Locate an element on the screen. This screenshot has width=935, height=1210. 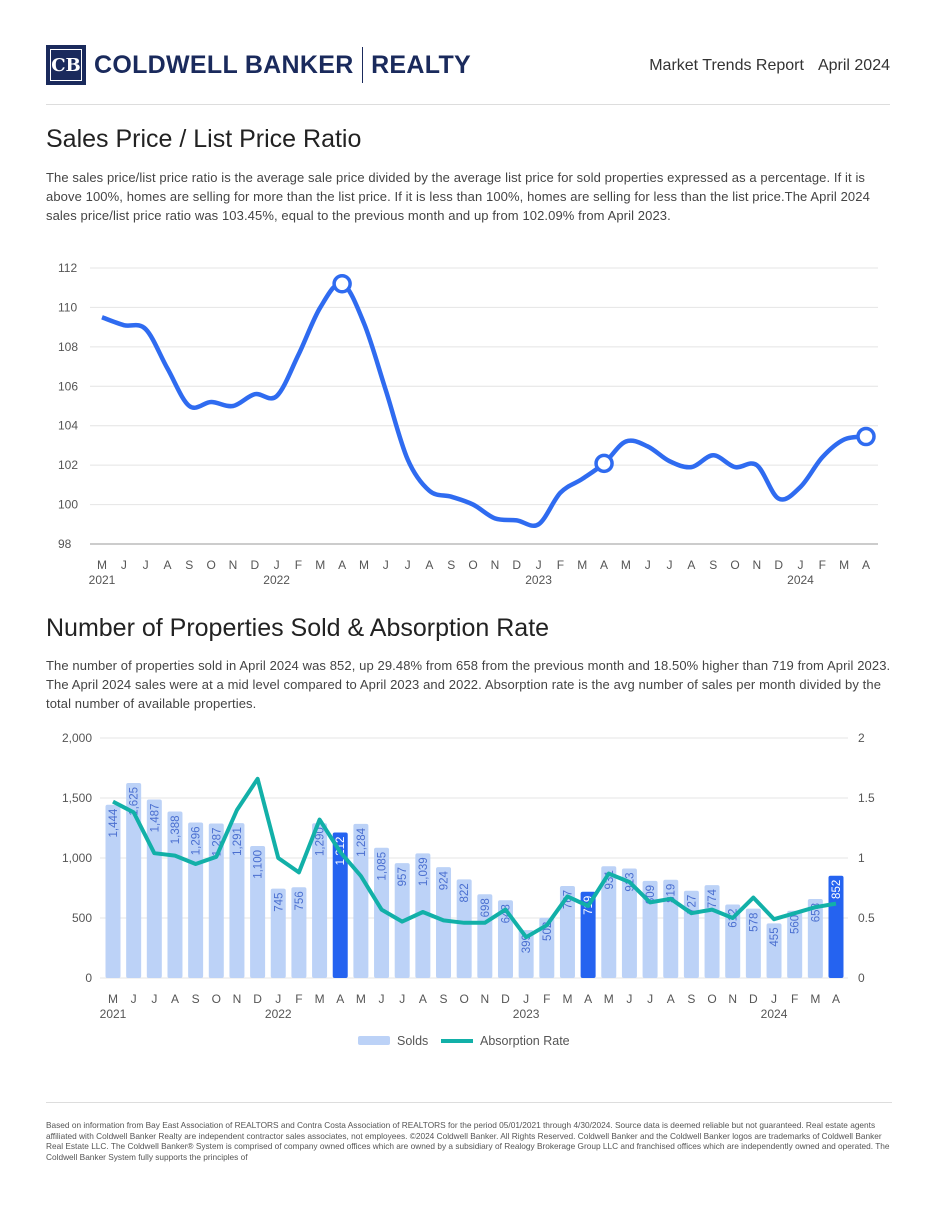
legend-absorption-label: Absorption Rate is located at coordinates (525, 1041).